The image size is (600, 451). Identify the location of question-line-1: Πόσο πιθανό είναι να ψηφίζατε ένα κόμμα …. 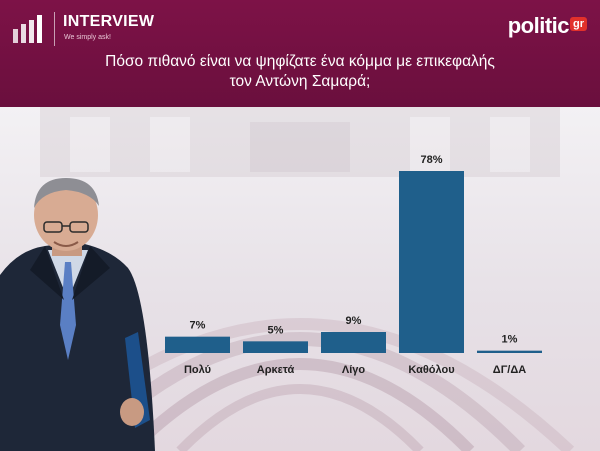
(300, 61).